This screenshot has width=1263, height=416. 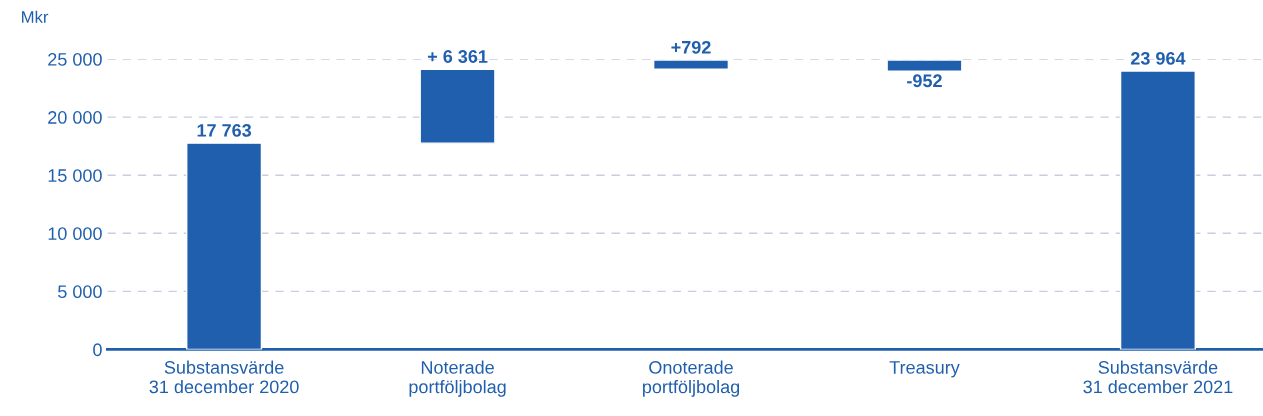 I want to click on y-tick-label: 15 000, so click(x=75, y=175).